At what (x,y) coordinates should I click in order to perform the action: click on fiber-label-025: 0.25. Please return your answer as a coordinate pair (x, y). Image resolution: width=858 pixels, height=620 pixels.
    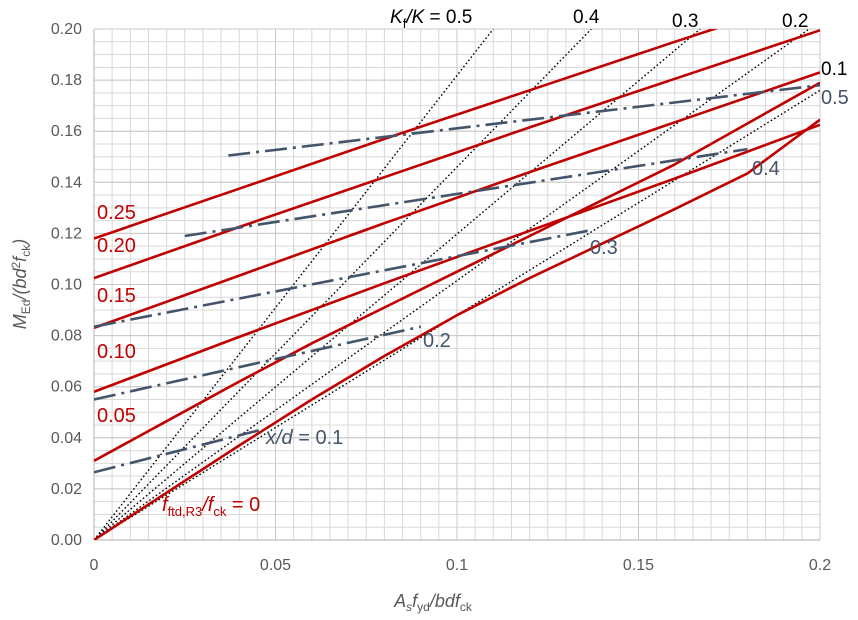
    Looking at the image, I should click on (116, 213).